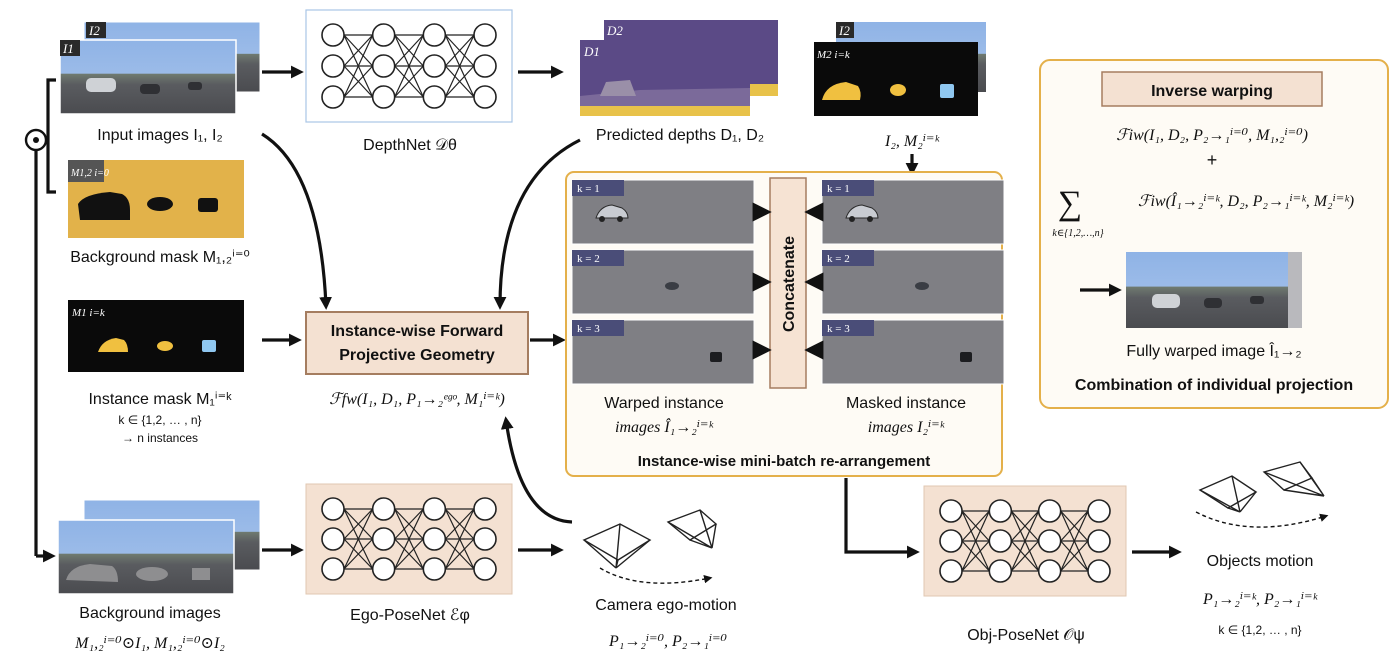  I want to click on warped-caption-line-1: Warped instance, so click(664, 403).